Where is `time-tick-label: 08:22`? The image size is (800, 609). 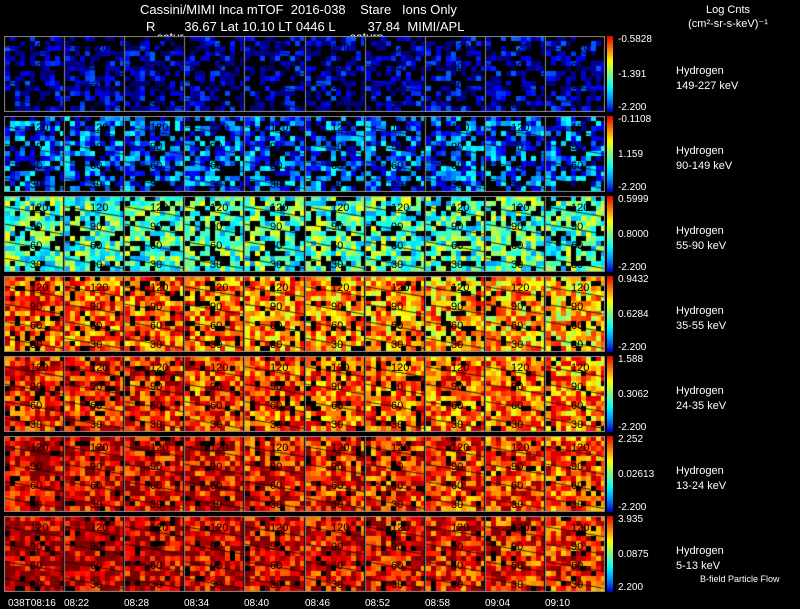 time-tick-label: 08:22 is located at coordinates (77, 603).